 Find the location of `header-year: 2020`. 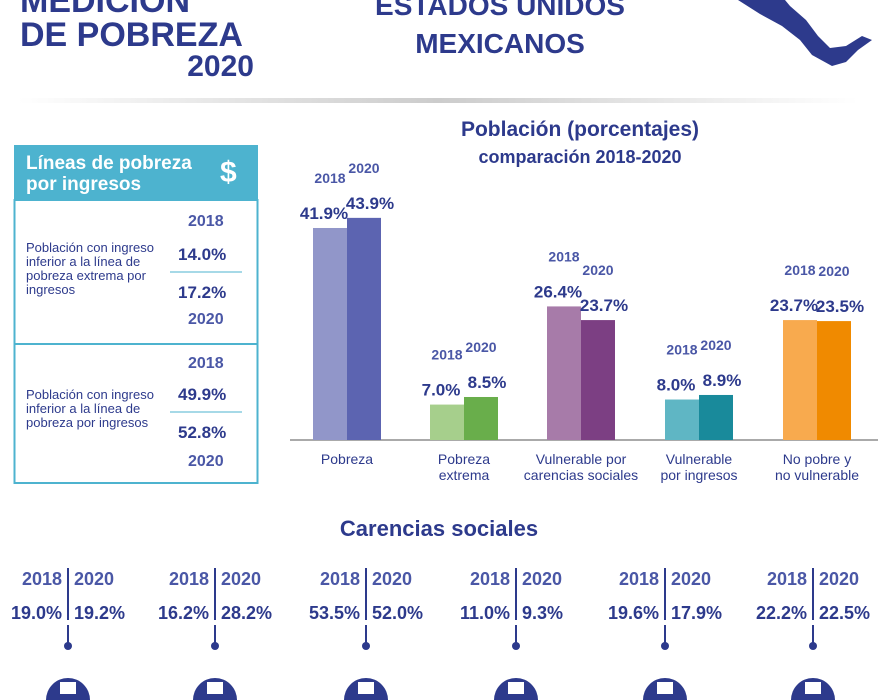

header-year: 2020 is located at coordinates (220, 66).